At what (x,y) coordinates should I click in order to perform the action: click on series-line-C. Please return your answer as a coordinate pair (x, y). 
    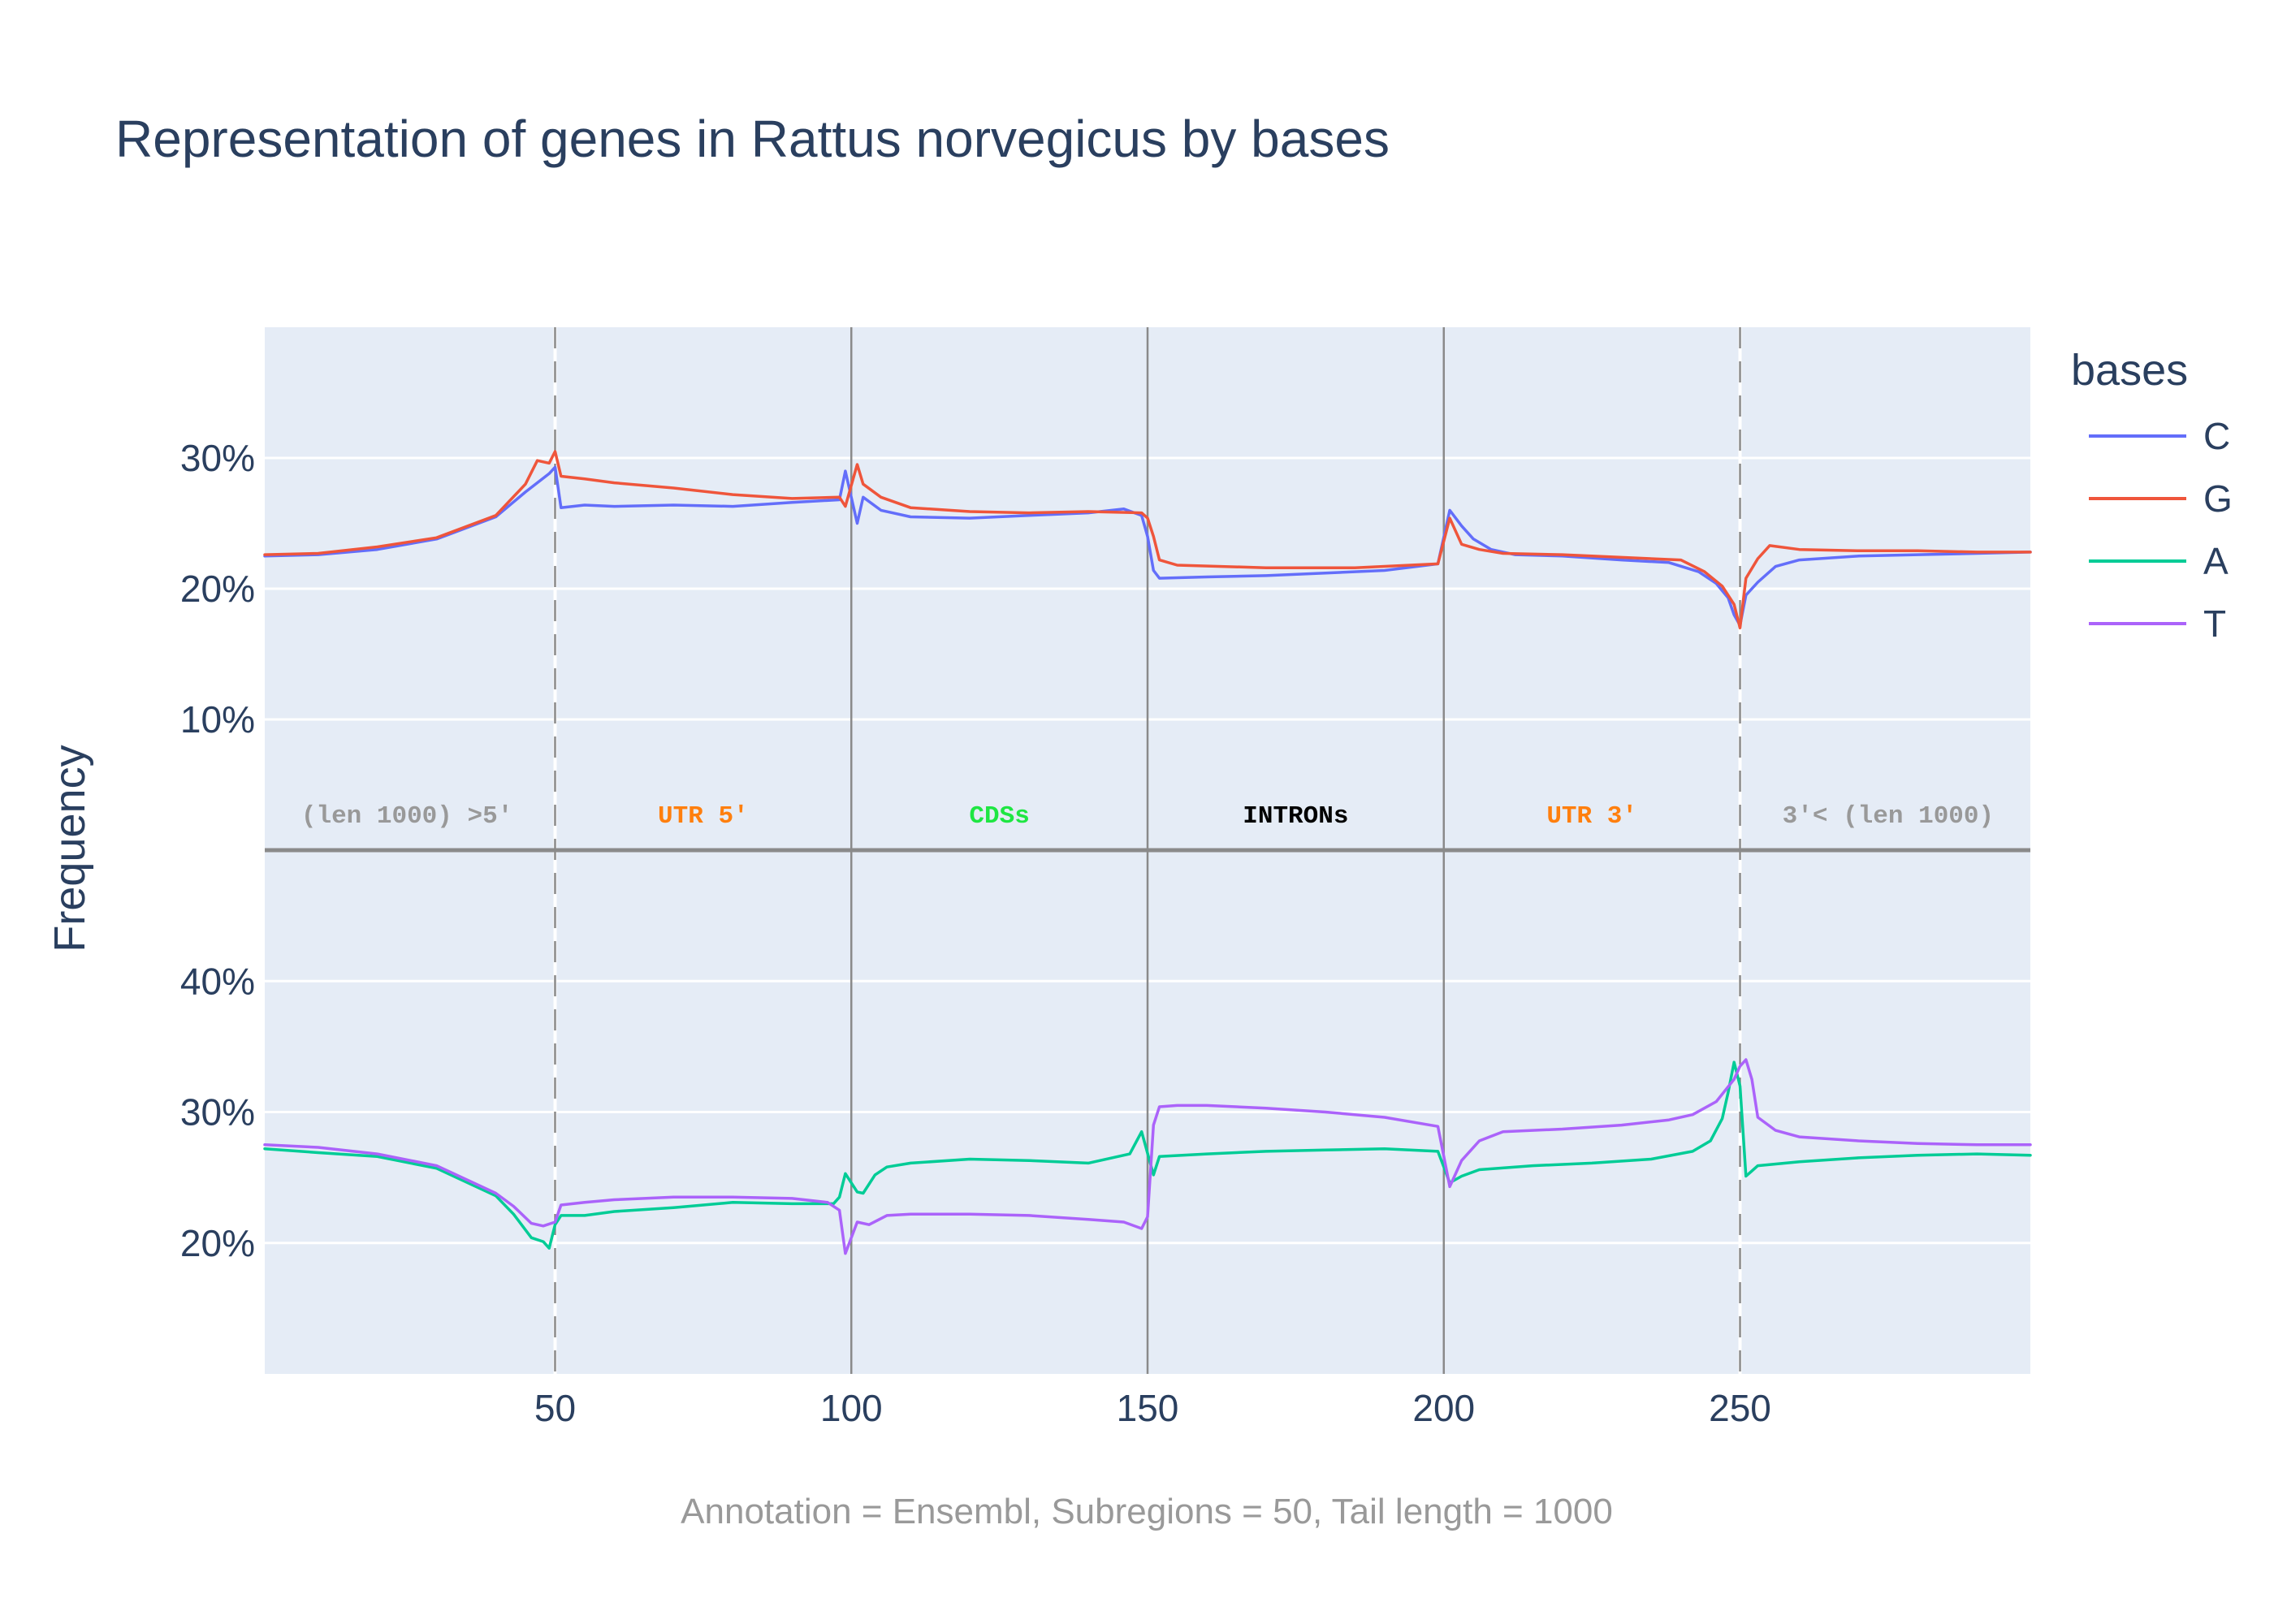
    Looking at the image, I should click on (1147, 546).